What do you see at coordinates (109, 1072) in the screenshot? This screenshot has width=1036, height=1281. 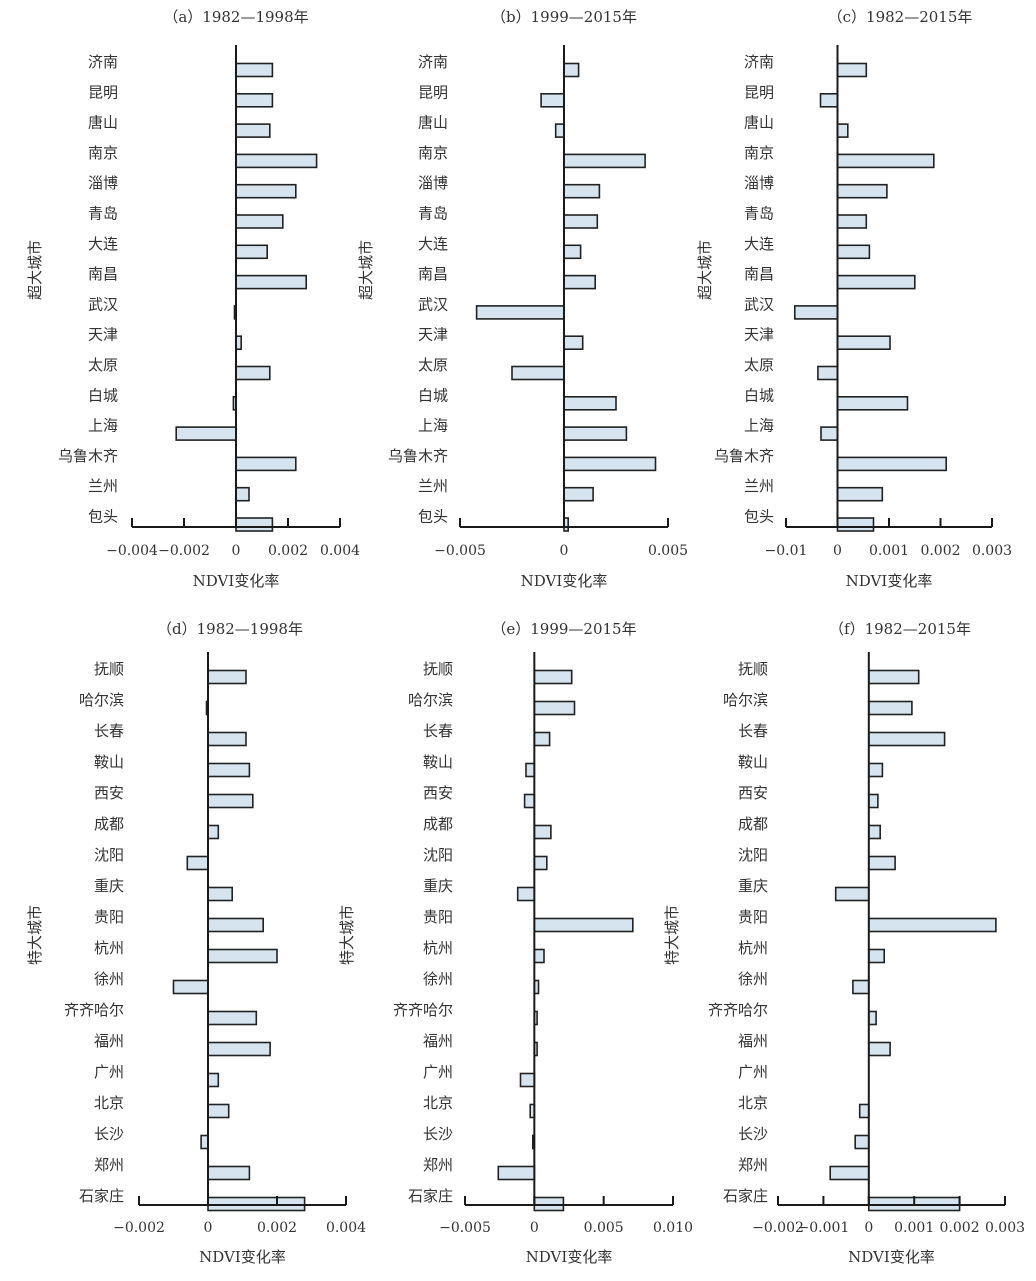 I see `category-label: 广州` at bounding box center [109, 1072].